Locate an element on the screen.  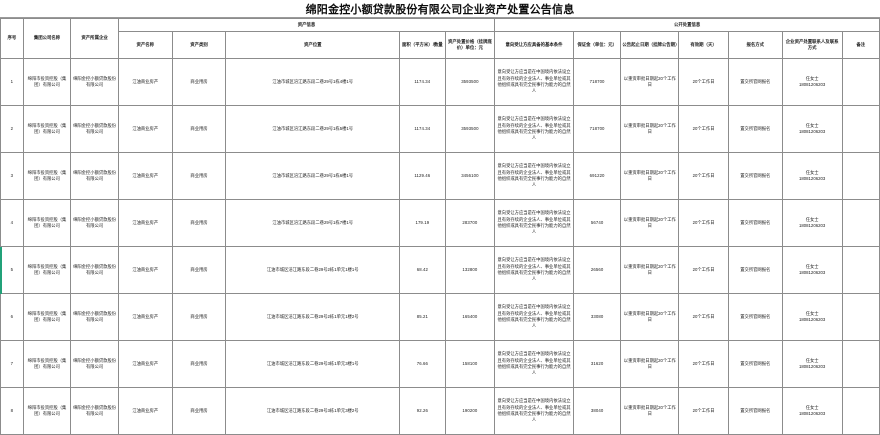
cell-asset-location: 江油市城区涪江路东段二巷29号1栋7楼1号 is located at coordinates (313, 223).